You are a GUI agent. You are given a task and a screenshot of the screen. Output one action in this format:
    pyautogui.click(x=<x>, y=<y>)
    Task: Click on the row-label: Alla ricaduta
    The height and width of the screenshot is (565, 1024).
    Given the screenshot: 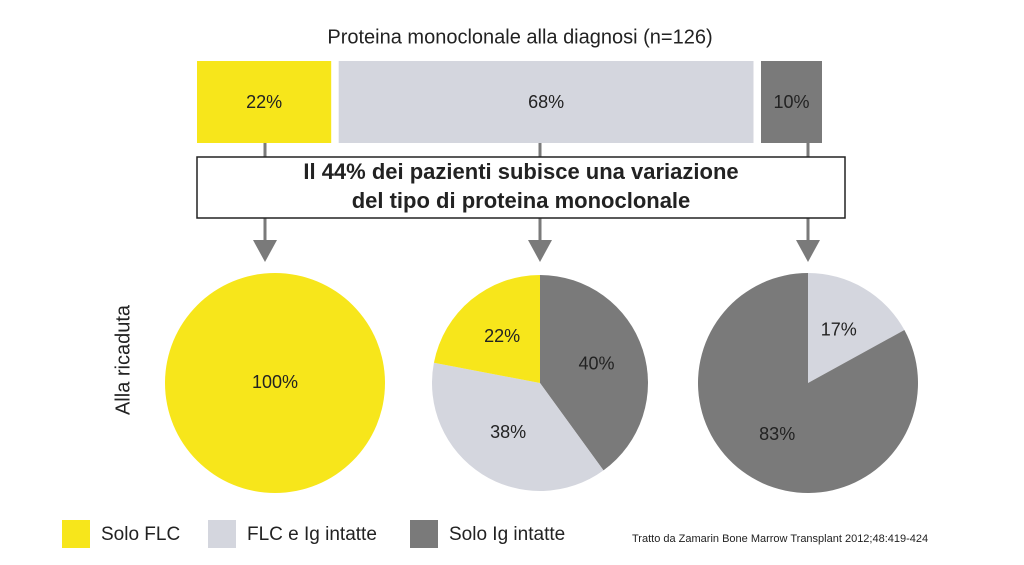 What is the action you would take?
    pyautogui.click(x=123, y=359)
    